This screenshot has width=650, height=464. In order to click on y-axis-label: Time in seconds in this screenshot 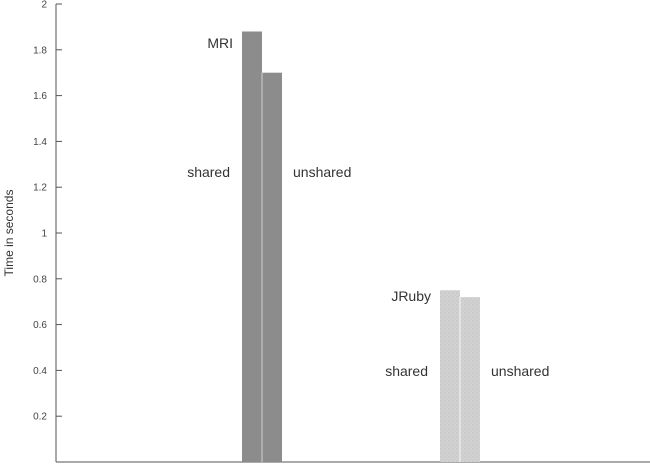, I will do `click(9, 233)`.